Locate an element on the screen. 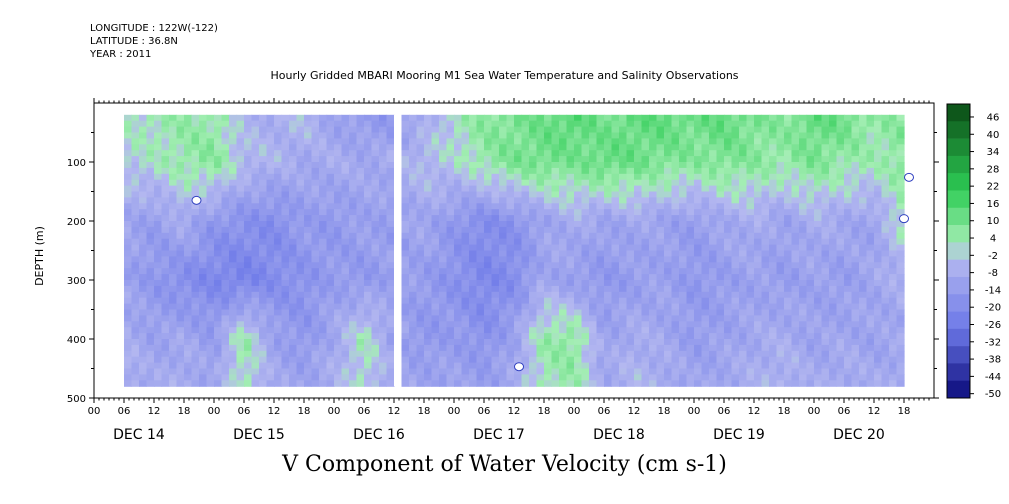 This screenshot has height=504, width=1009. year-label: YEAR : 2011 is located at coordinates (121, 54).